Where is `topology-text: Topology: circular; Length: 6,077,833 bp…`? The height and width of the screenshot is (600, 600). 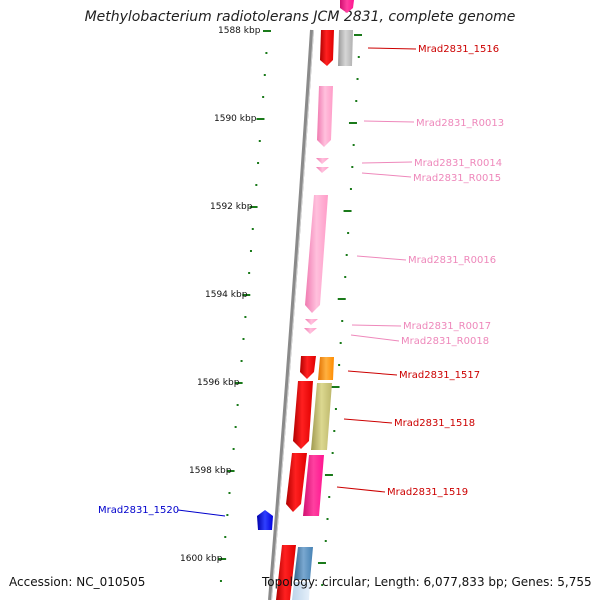 topology-text: Topology: circular; Length: 6,077,833 bp… is located at coordinates (427, 582).